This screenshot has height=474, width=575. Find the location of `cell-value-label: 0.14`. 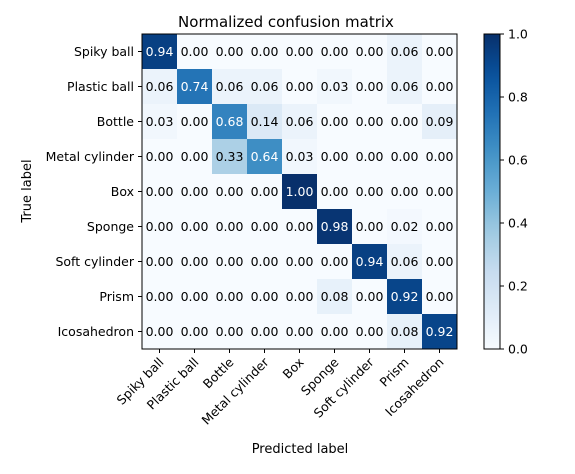

cell-value-label: 0.14 is located at coordinates (265, 121).